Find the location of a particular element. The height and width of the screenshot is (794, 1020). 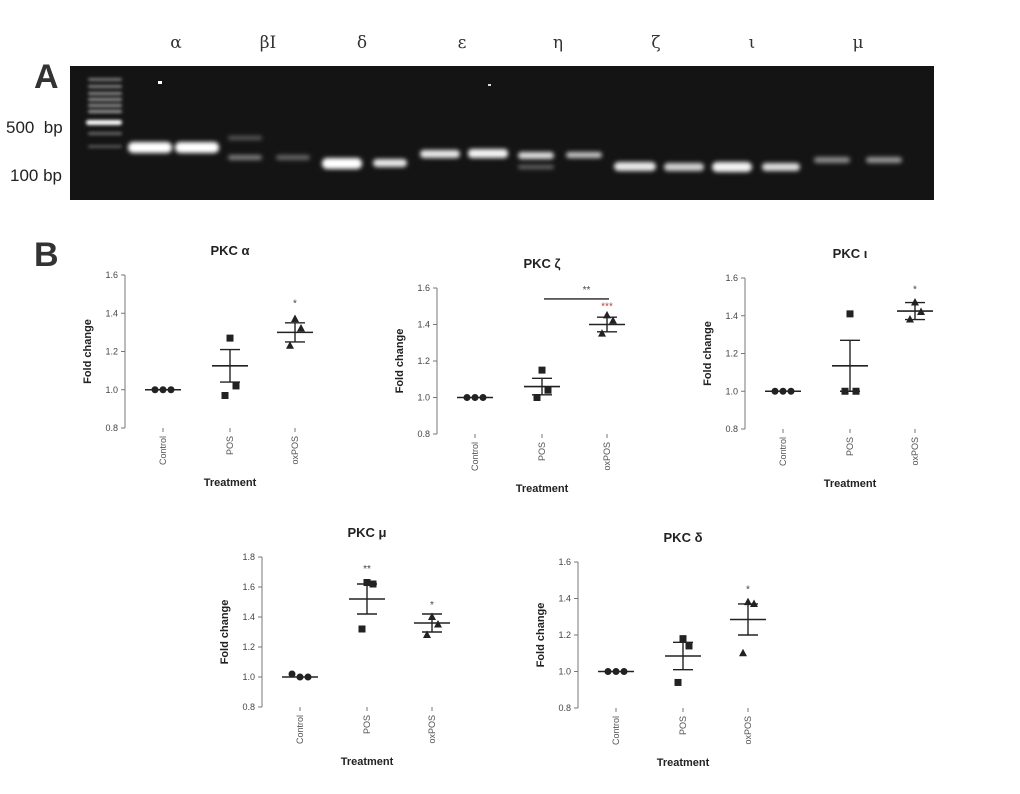

panel-b-letter: B is located at coordinates (46, 255).